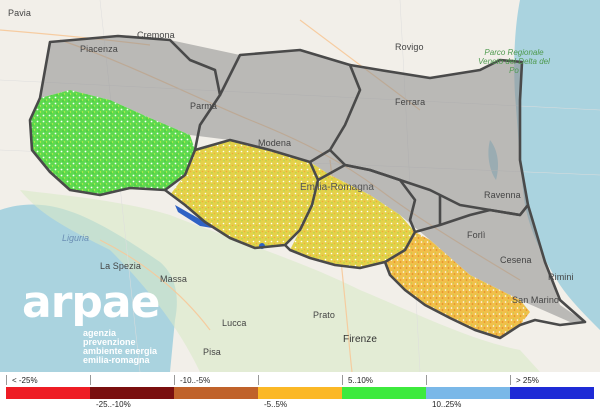 The height and width of the screenshot is (413, 600). What do you see at coordinates (100, 333) in the screenshot?
I see `logo-tagline-line: agenzia` at bounding box center [100, 333].